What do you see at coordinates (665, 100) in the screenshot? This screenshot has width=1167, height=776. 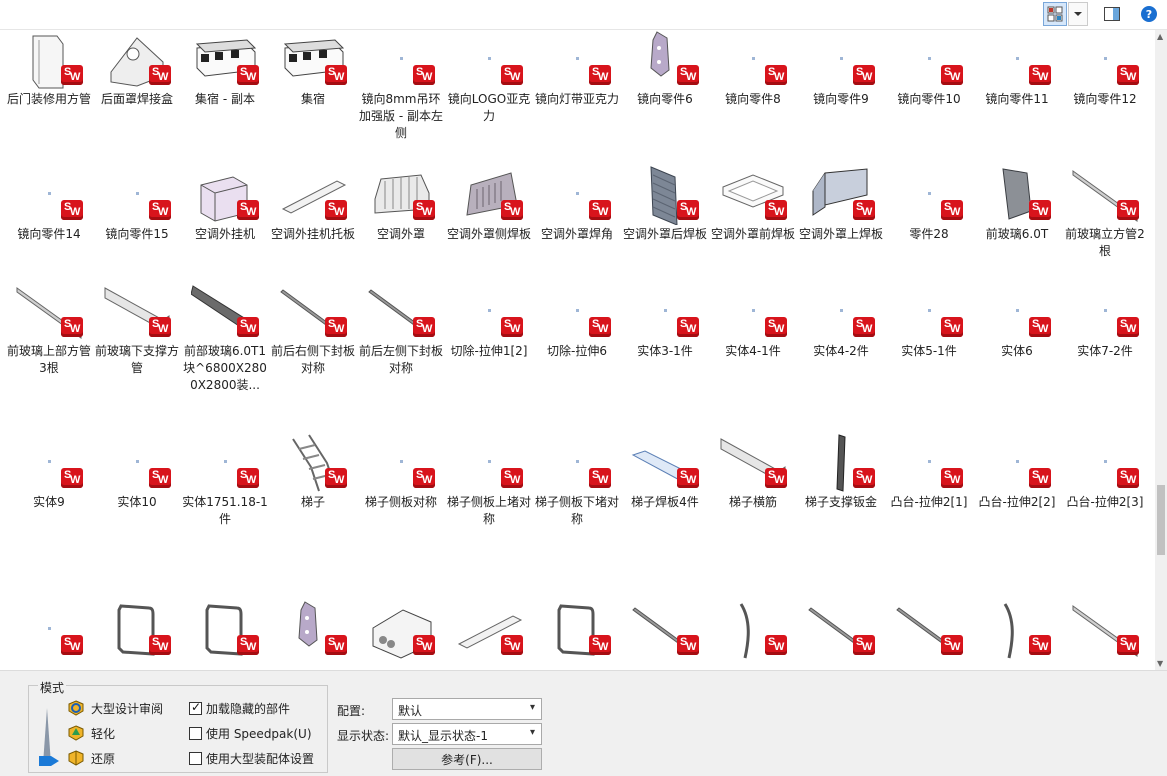 I see `file-item: S W 镜向零件6` at bounding box center [665, 100].